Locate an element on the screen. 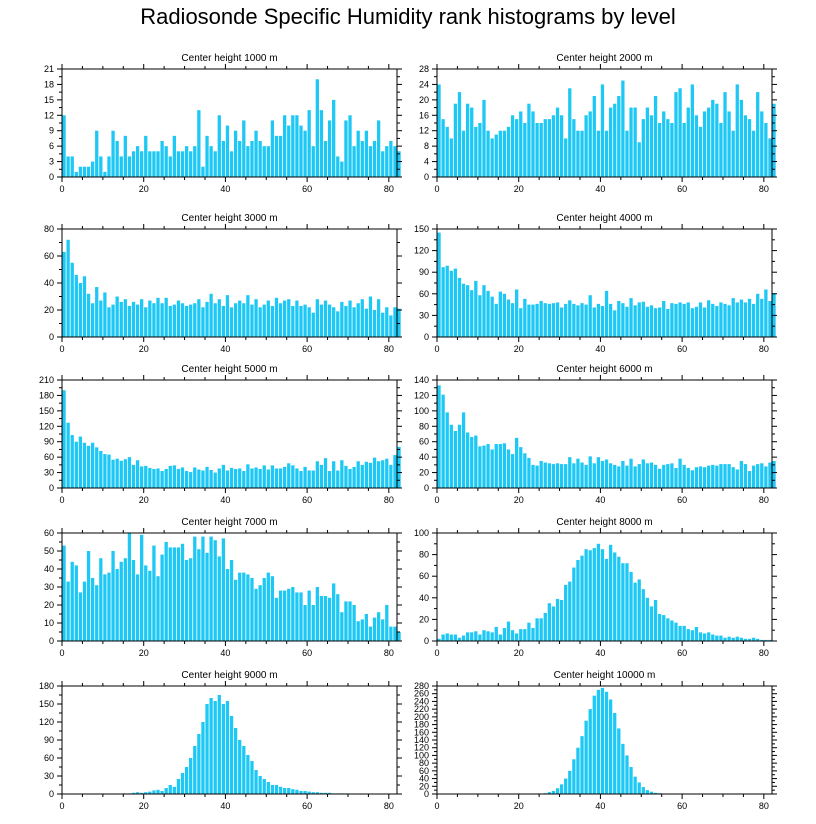 This screenshot has width=816, height=824. x-tick-label: 40 is located at coordinates (600, 189).